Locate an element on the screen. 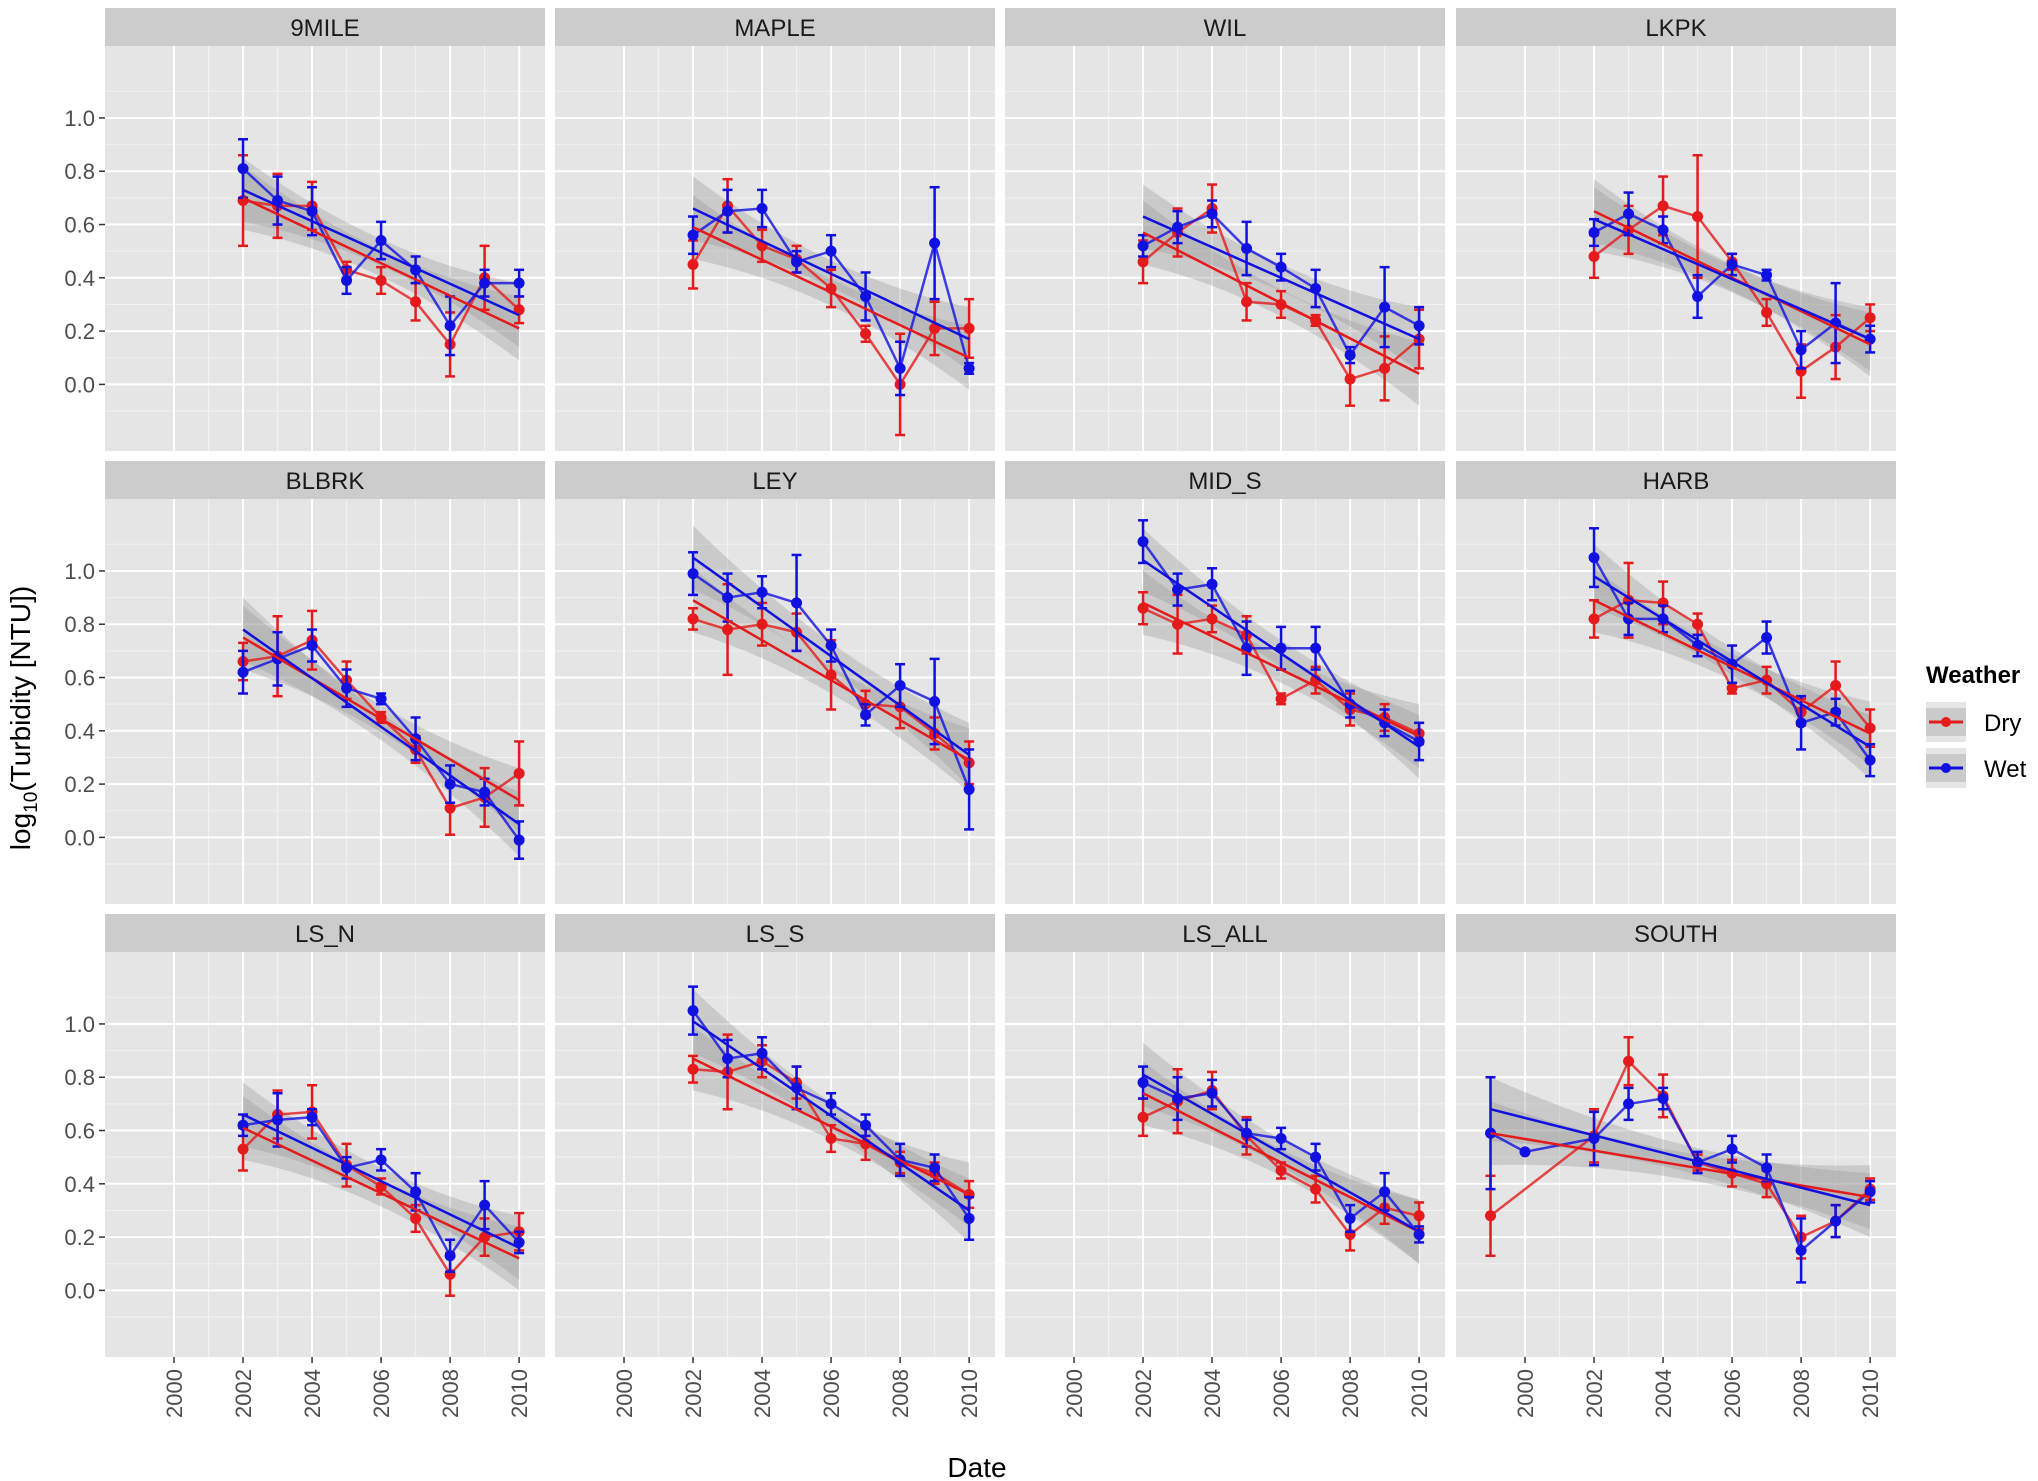 This screenshot has height=1481, width=2038. facet-strip-label: LKPK is located at coordinates (1675, 28).